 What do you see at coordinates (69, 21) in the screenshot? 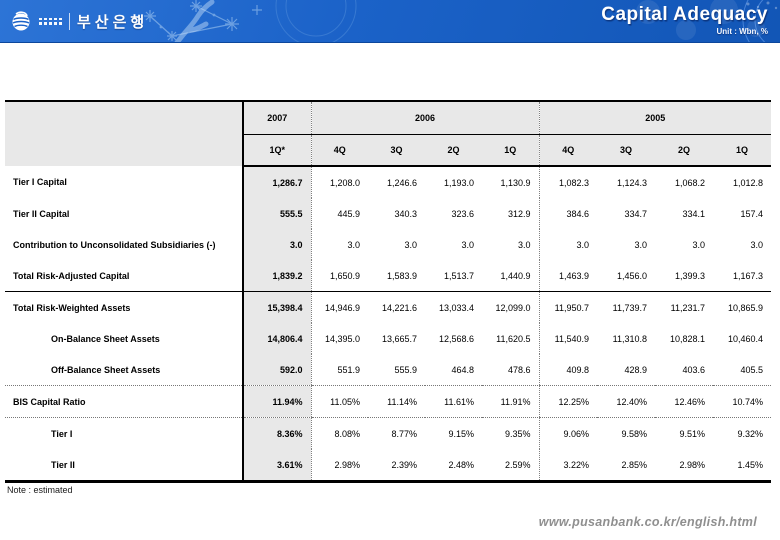
I see `logo-divider` at bounding box center [69, 21].